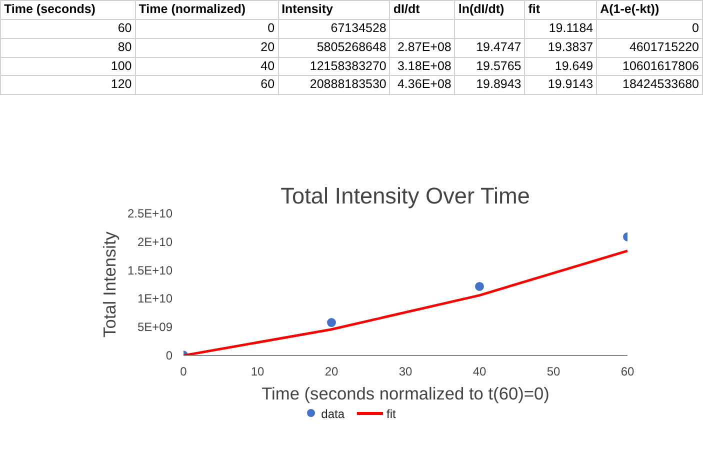 Image resolution: width=703 pixels, height=463 pixels. What do you see at coordinates (331, 371) in the screenshot?
I see `x-tick-label: 20` at bounding box center [331, 371].